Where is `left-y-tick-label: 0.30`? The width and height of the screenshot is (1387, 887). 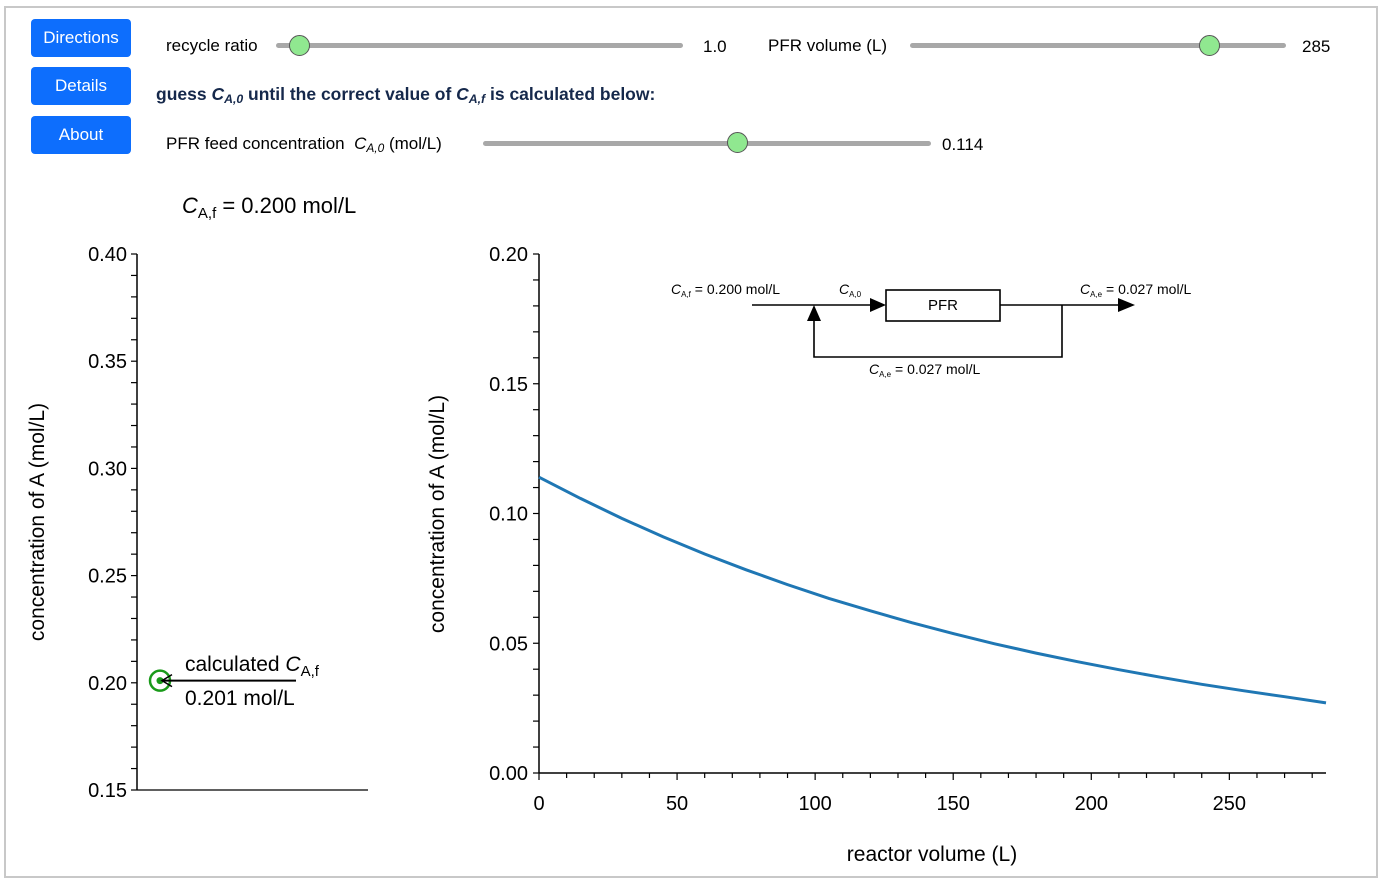
left-y-tick-label: 0.30 is located at coordinates (107, 469).